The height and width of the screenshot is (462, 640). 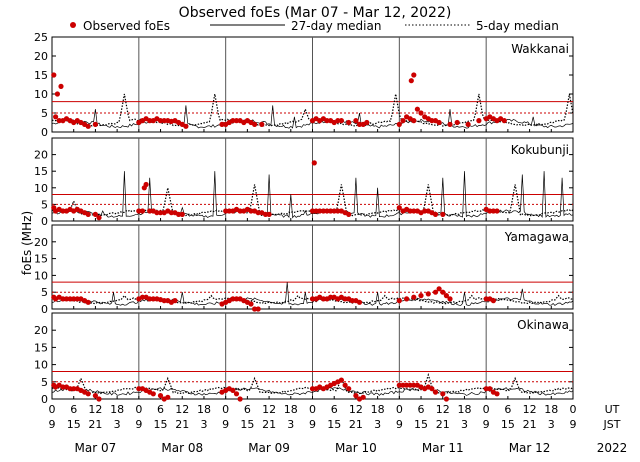 What do you see at coordinates (182, 448) in the screenshot?
I see `date-label: Mar 08` at bounding box center [182, 448].